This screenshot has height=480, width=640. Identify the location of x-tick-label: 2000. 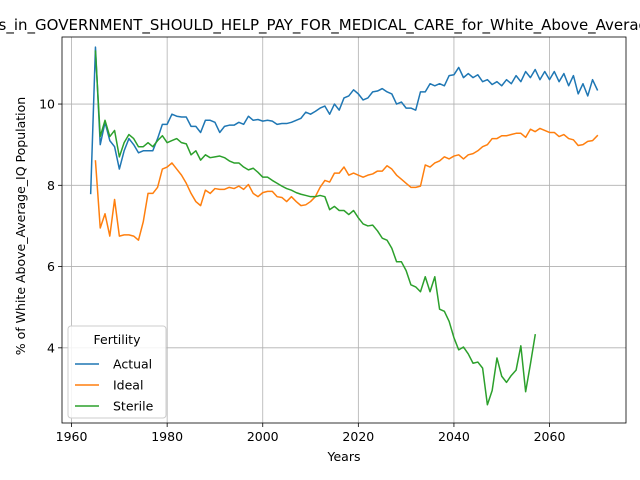
(263, 436).